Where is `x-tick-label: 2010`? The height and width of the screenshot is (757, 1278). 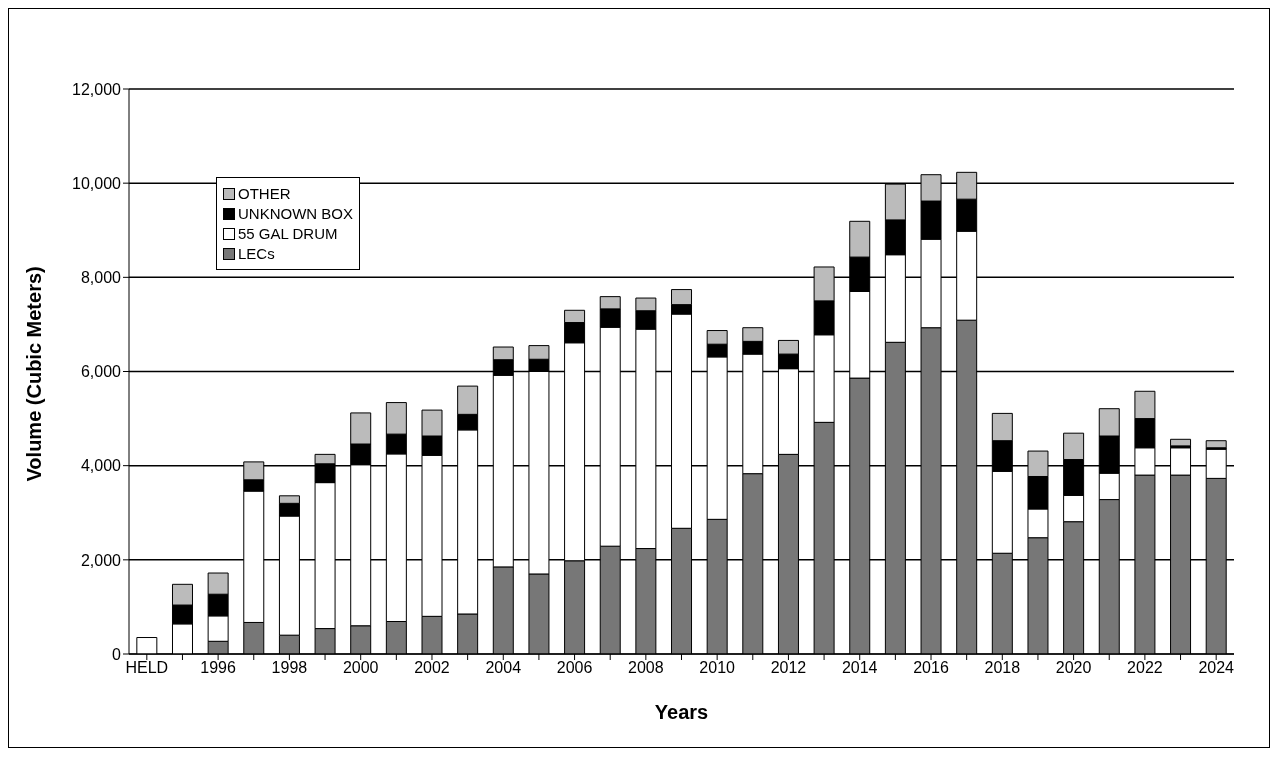 x-tick-label: 2010 is located at coordinates (717, 668).